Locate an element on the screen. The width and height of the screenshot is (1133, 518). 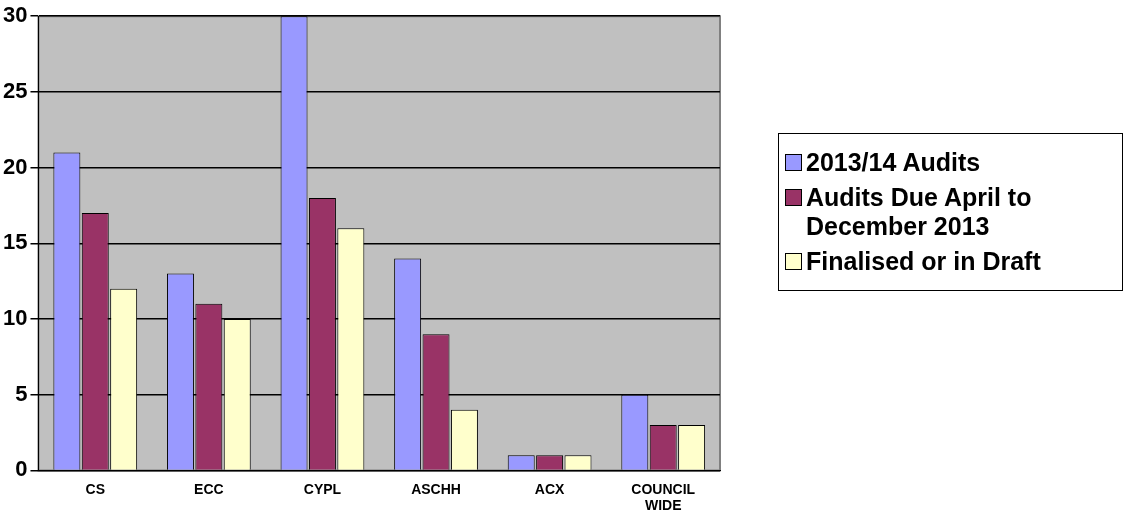
legend-label: 2013/14 Audits is located at coordinates (893, 162).